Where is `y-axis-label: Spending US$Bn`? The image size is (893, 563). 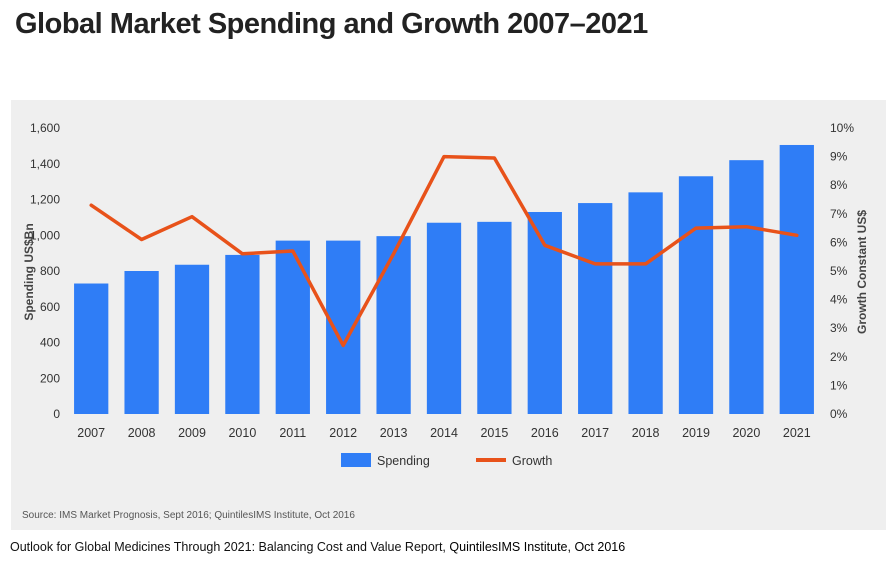 y-axis-label: Spending US$Bn is located at coordinates (29, 271).